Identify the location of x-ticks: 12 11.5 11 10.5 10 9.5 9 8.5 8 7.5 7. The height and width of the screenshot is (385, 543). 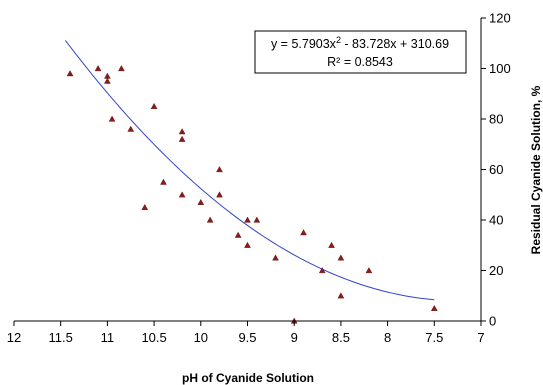
(246, 333).